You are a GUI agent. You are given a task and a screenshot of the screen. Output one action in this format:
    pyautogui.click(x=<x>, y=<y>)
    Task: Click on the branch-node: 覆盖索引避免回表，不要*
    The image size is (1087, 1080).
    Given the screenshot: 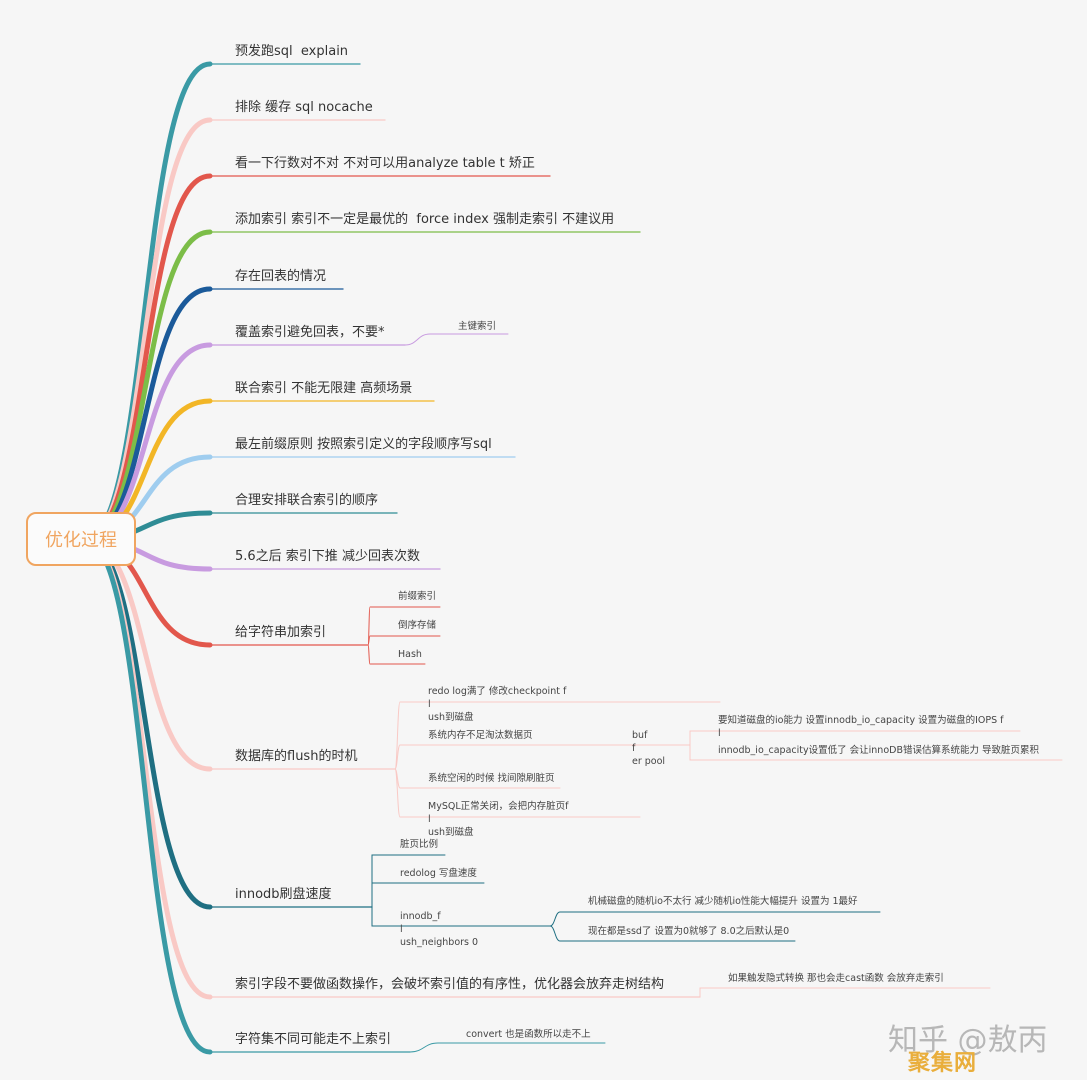 What is the action you would take?
    pyautogui.click(x=310, y=332)
    